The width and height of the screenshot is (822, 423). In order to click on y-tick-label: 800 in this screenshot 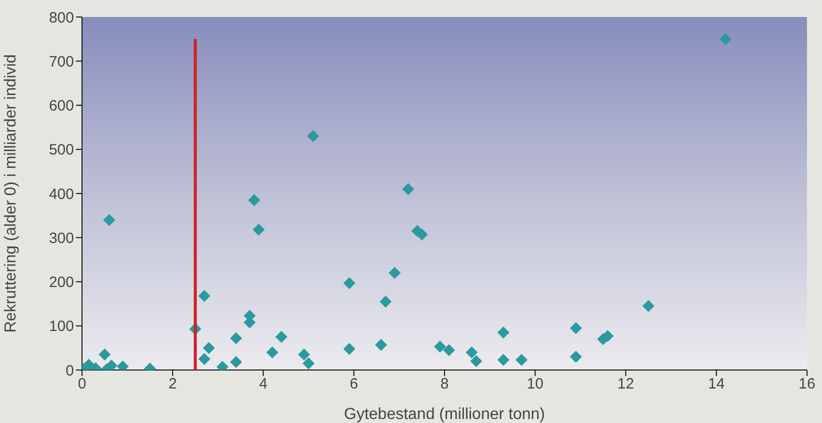, I will do `click(61, 17)`.